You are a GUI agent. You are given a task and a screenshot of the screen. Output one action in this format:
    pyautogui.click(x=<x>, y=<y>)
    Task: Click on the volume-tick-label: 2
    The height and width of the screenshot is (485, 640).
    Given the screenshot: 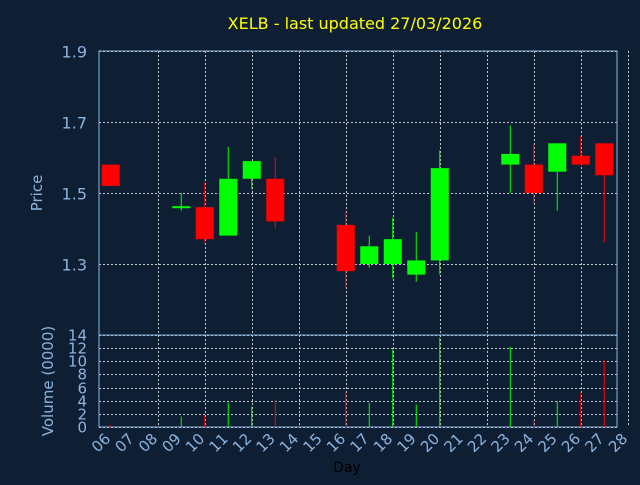 What is the action you would take?
    pyautogui.click(x=82, y=415)
    